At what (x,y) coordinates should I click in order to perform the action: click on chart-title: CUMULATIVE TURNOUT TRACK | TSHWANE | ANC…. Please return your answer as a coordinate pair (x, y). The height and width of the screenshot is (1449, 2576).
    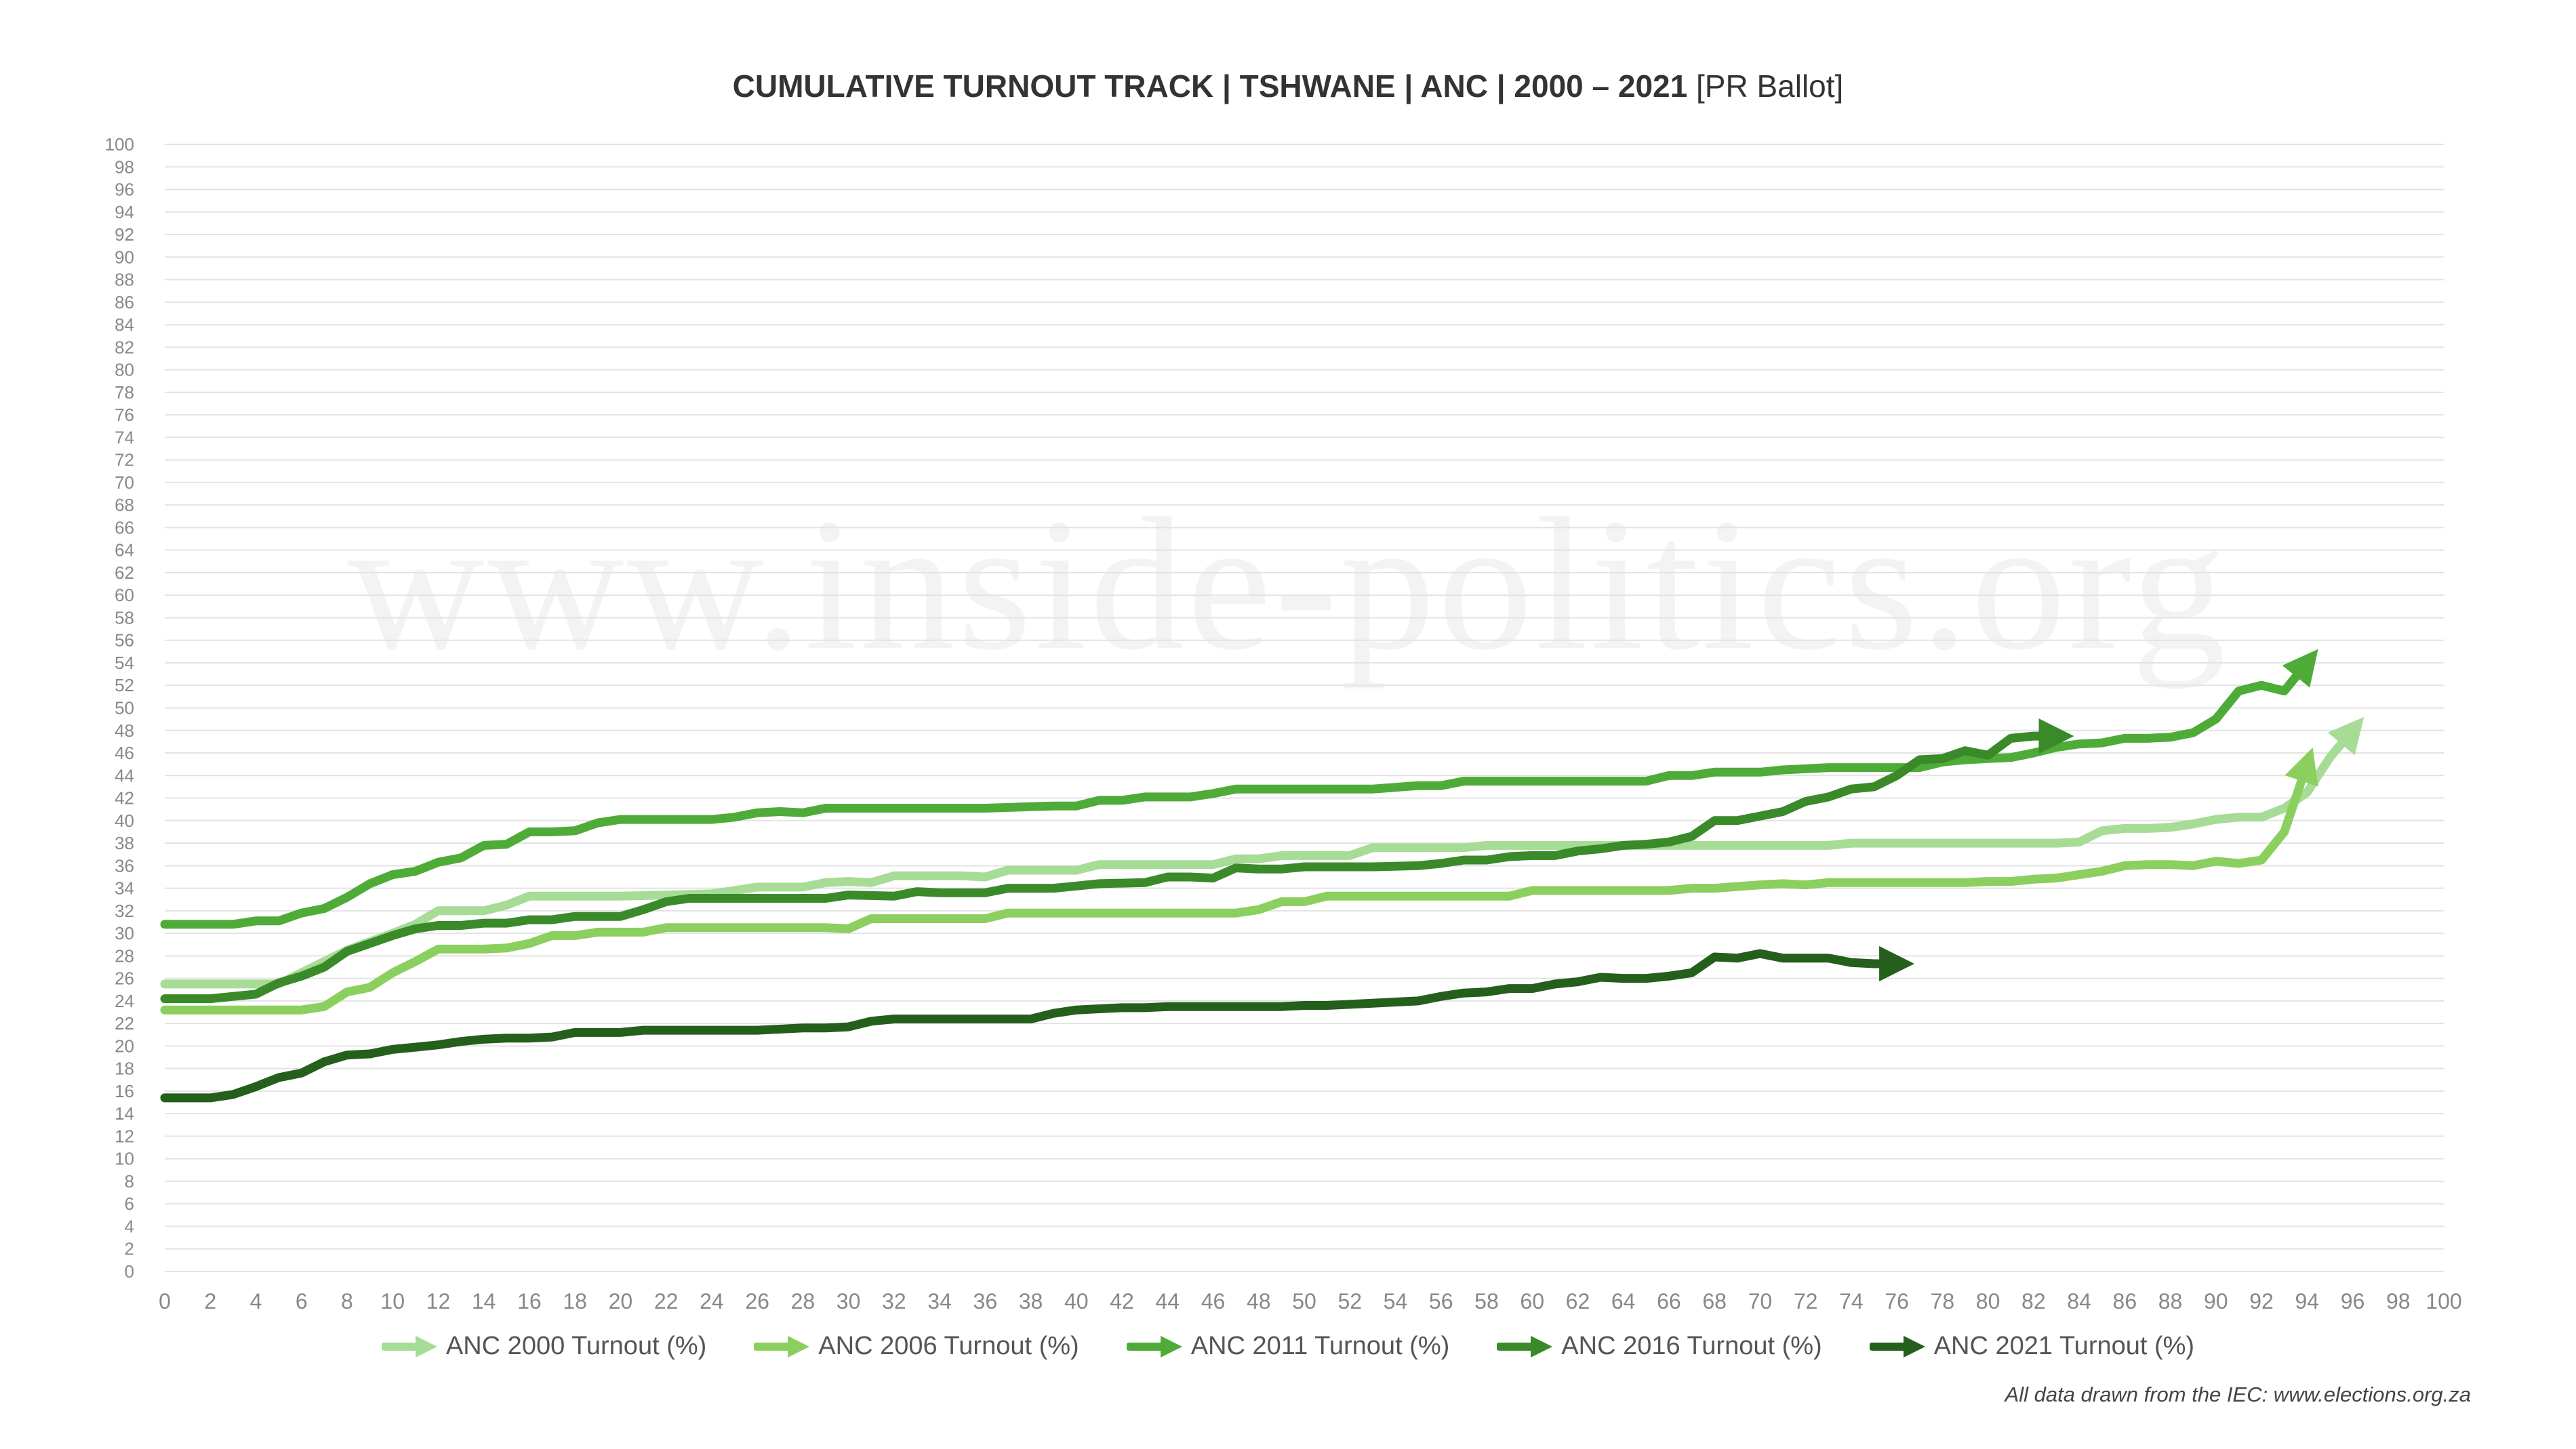
    Looking at the image, I should click on (1288, 86).